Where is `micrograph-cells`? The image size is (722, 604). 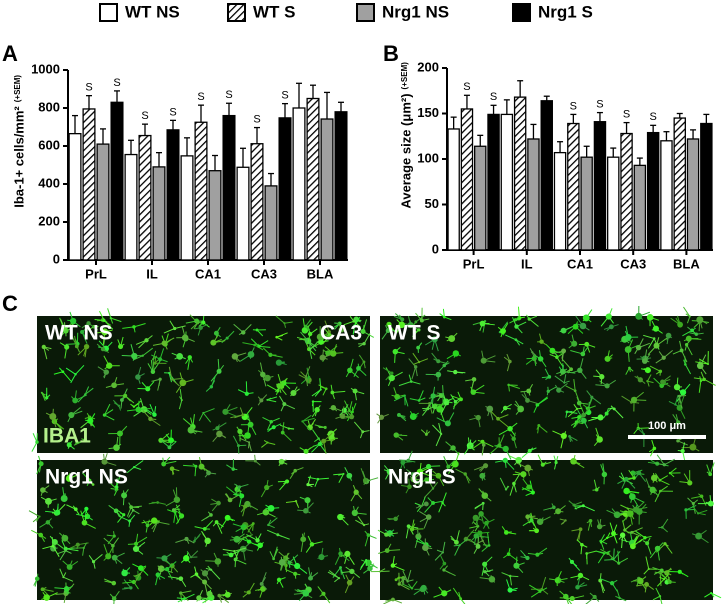 micrograph-cells is located at coordinates (546, 527).